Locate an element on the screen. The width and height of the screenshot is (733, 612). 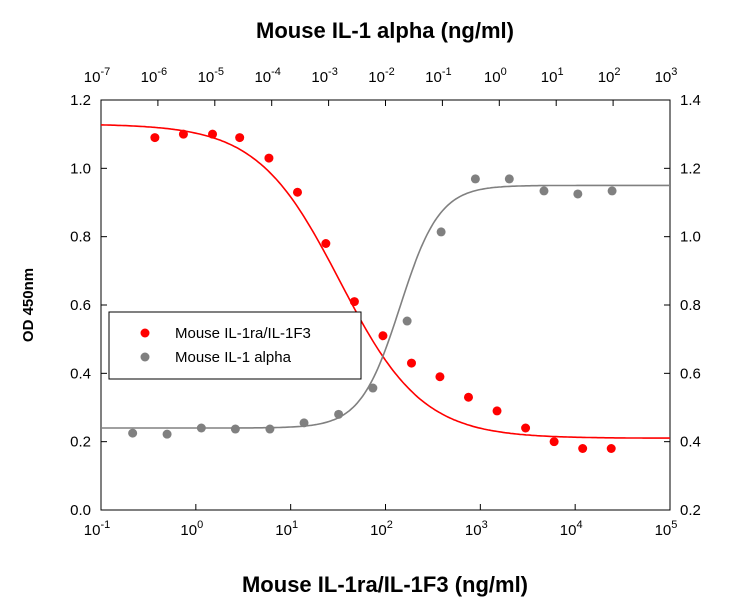
y-right-tick-label: 0.8 is located at coordinates (690, 305).